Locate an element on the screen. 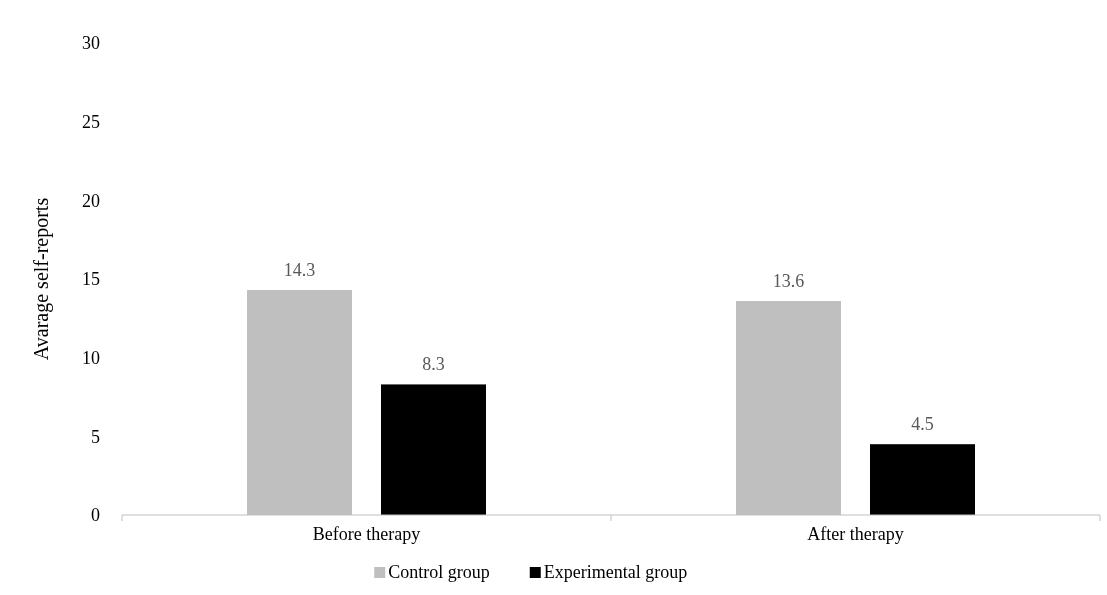 The width and height of the screenshot is (1107, 595). y-tick-label: 5 is located at coordinates (95, 436).